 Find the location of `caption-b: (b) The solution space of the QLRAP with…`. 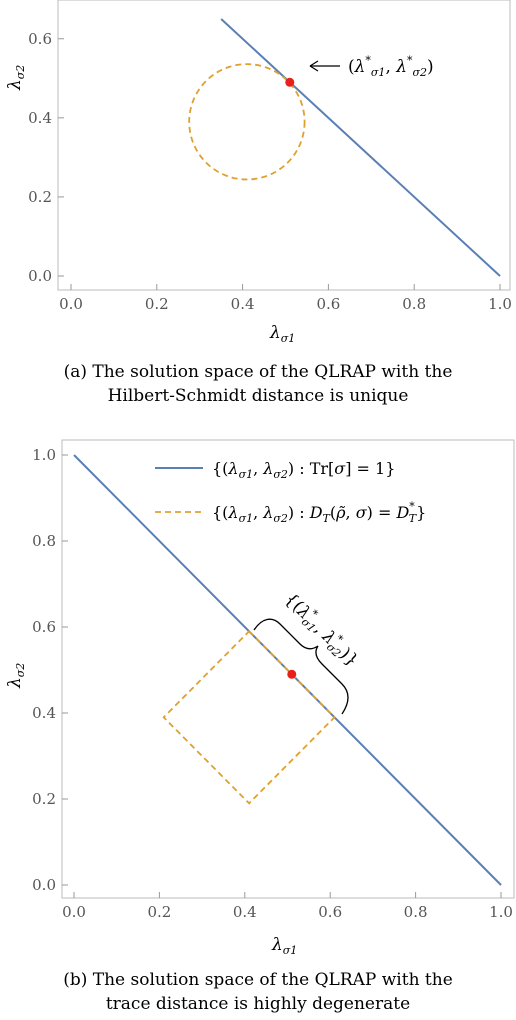

caption-b: (b) The solution space of the QLRAP with… is located at coordinates (258, 992).